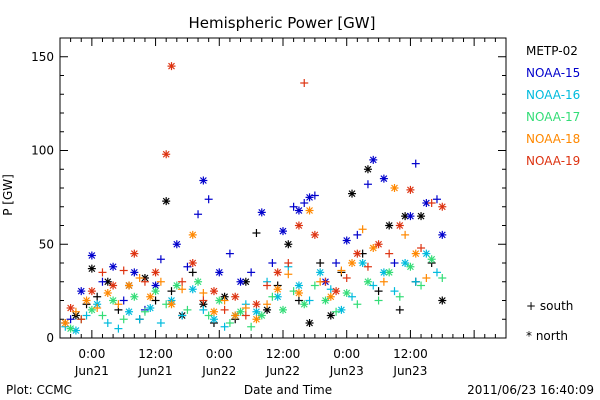 This screenshot has width=600, height=400. Describe the element at coordinates (46, 244) in the screenshot. I see `y-tick-label: 50` at that location.